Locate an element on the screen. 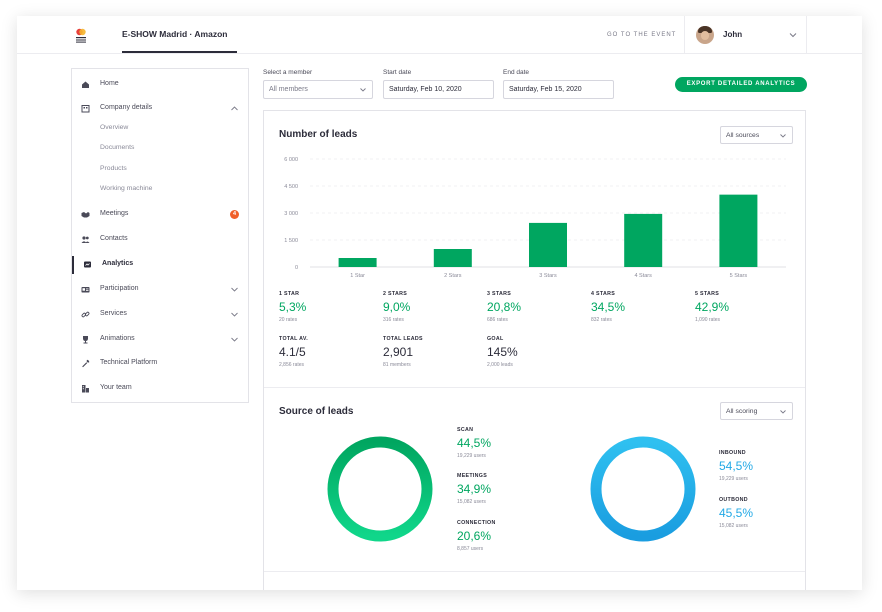 The image size is (882, 612). stat-sub: 15,082 users is located at coordinates (733, 526).